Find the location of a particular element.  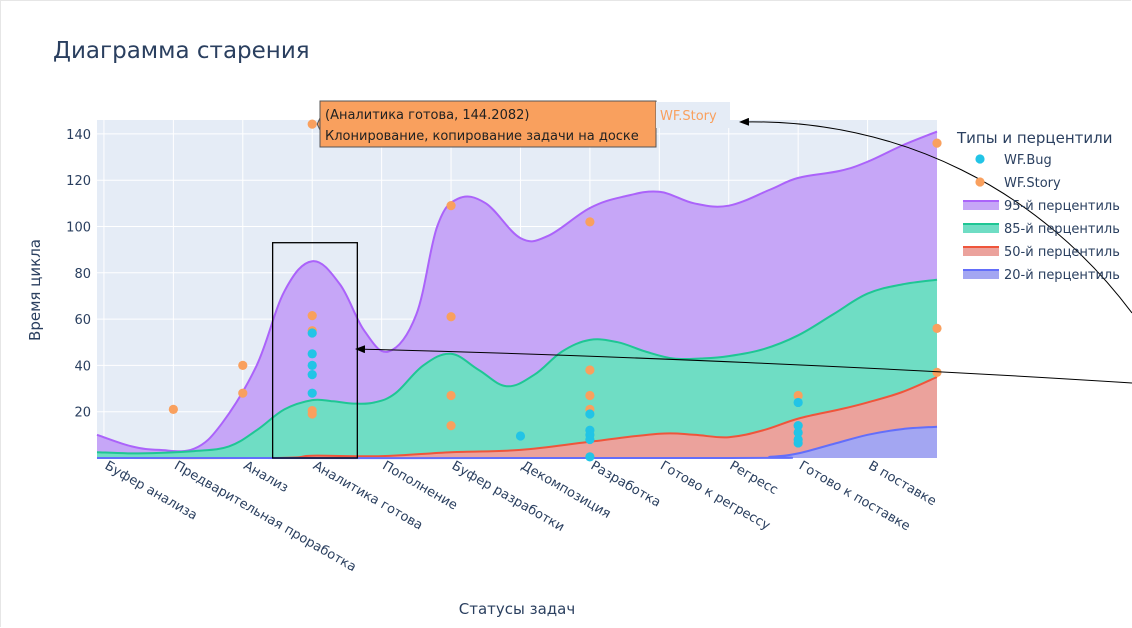

legend-item-label: 95-й перцентиль is located at coordinates (1062, 206).